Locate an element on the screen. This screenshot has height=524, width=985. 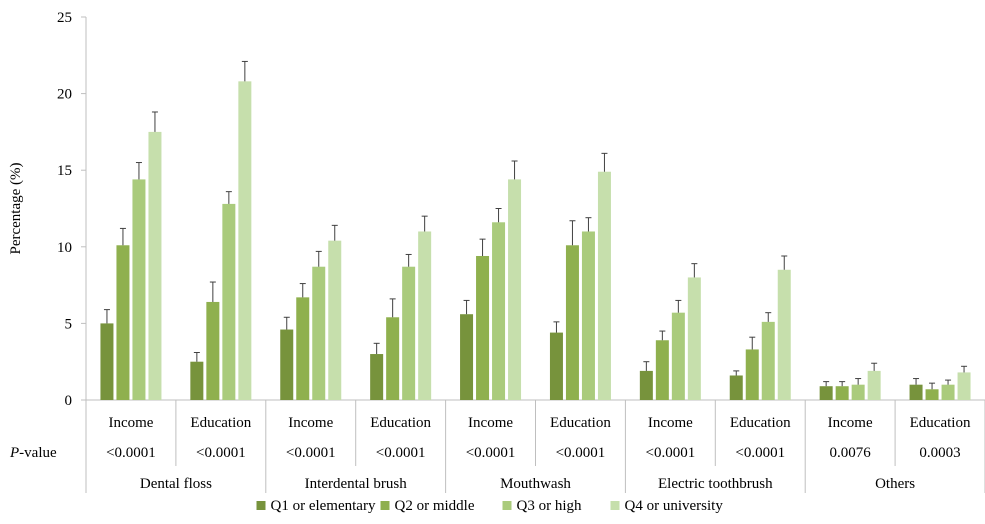
p-value: 0.0003 is located at coordinates (939, 453).